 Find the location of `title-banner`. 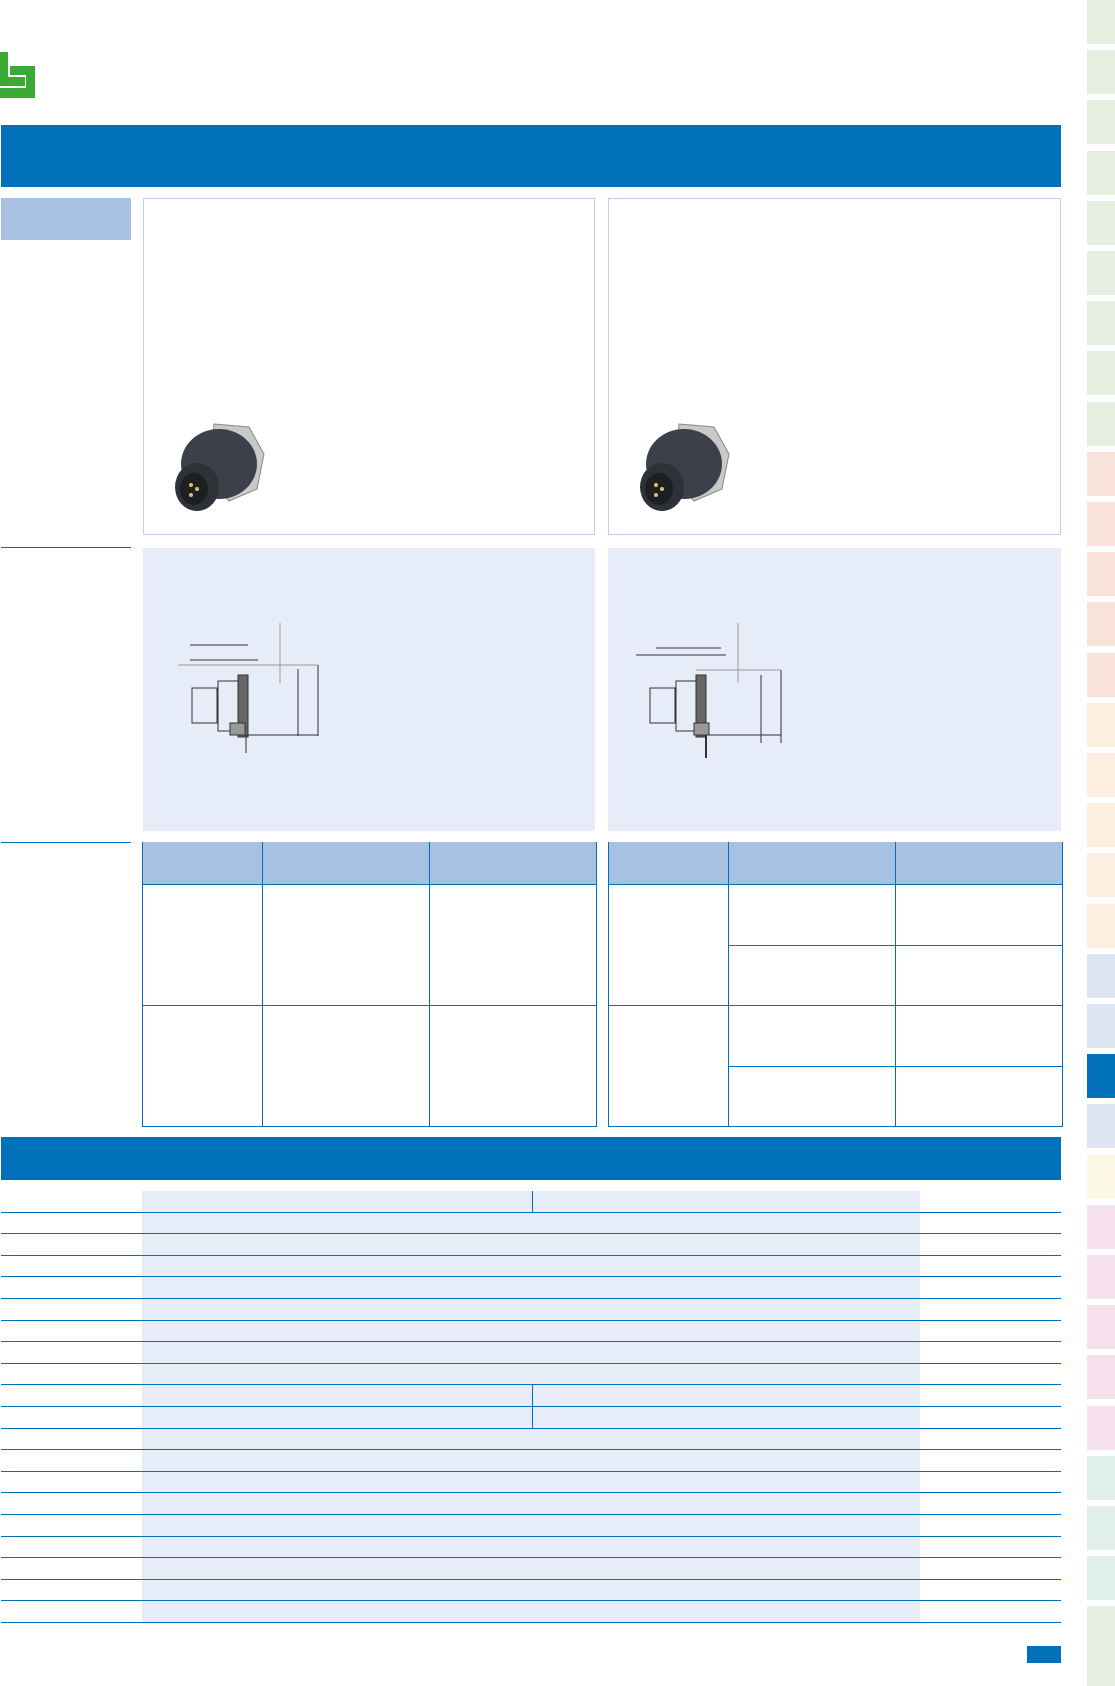

title-banner is located at coordinates (531, 156).